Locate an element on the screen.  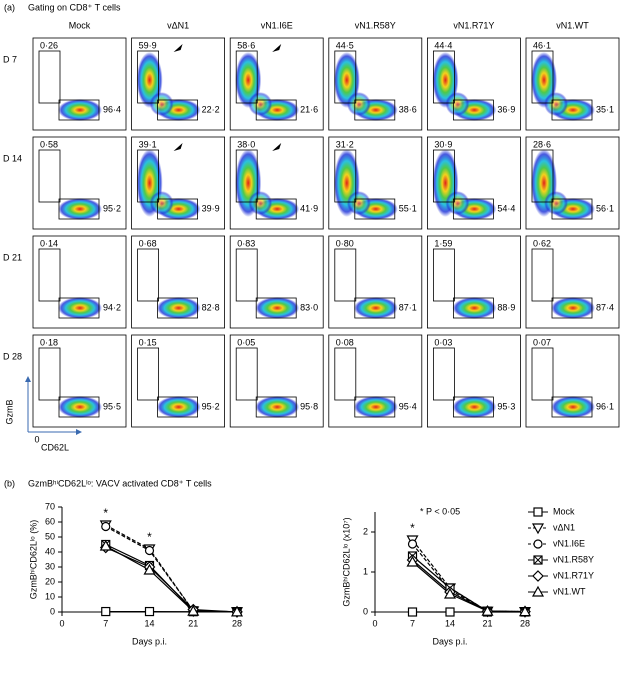
gate-value: 55·1 is located at coordinates (408, 208).